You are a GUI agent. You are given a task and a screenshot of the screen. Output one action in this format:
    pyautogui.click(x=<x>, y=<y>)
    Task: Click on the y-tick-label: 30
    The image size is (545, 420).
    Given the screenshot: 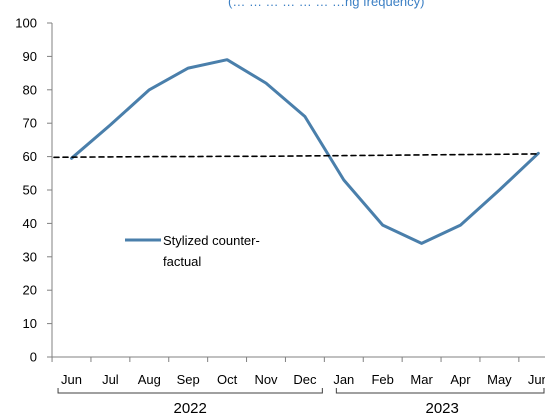 What is the action you would take?
    pyautogui.click(x=30, y=256)
    